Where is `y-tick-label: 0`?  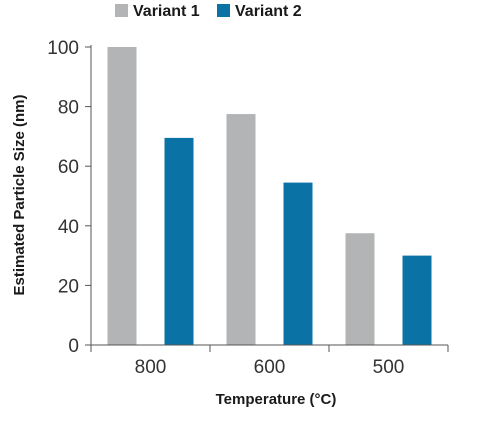 y-tick-label: 0 is located at coordinates (73, 346).